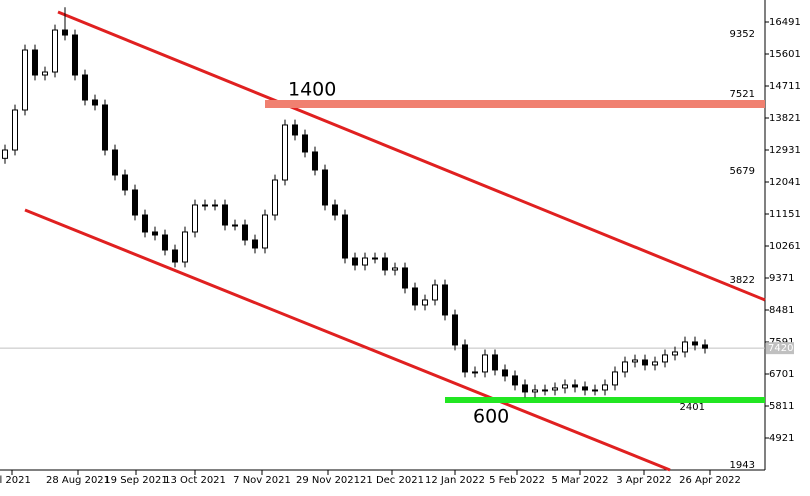  Describe the element at coordinates (710, 480) in the screenshot. I see `x-tick-label: 26 Apr 2022` at that location.